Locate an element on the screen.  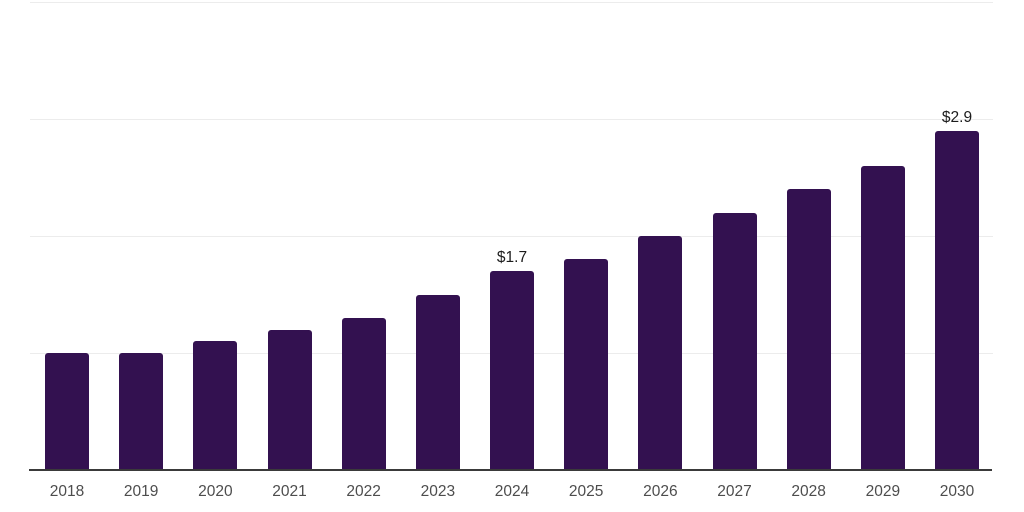
x-tick-2026: 2026 is located at coordinates (660, 491).